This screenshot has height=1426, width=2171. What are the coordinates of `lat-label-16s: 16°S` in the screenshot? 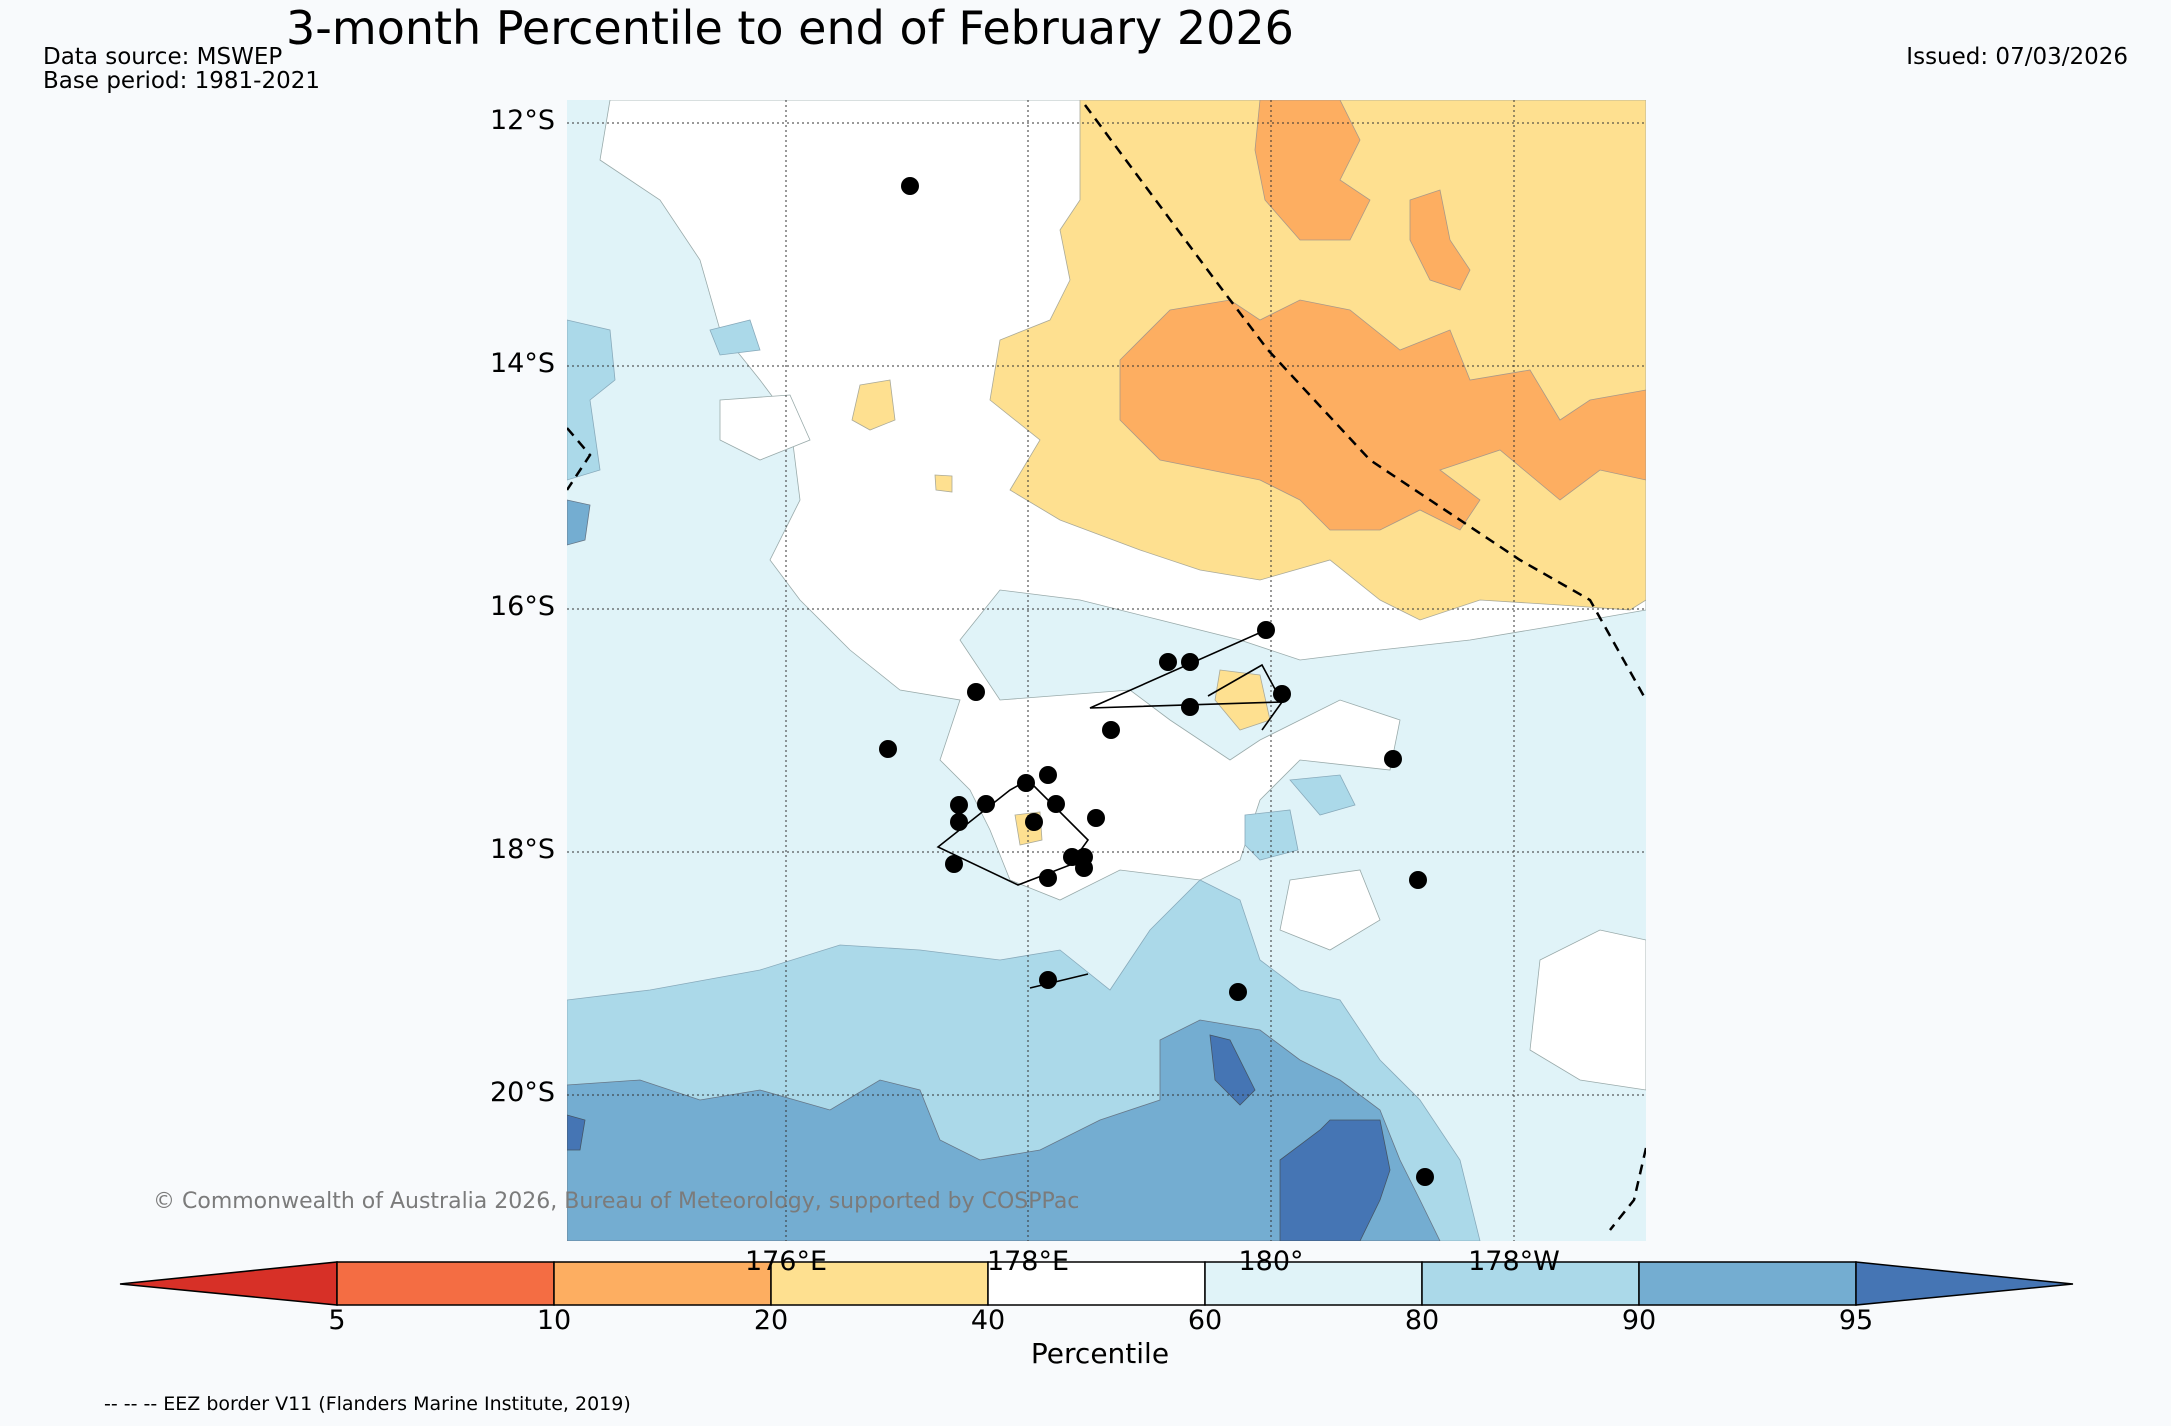 It's located at (522, 606).